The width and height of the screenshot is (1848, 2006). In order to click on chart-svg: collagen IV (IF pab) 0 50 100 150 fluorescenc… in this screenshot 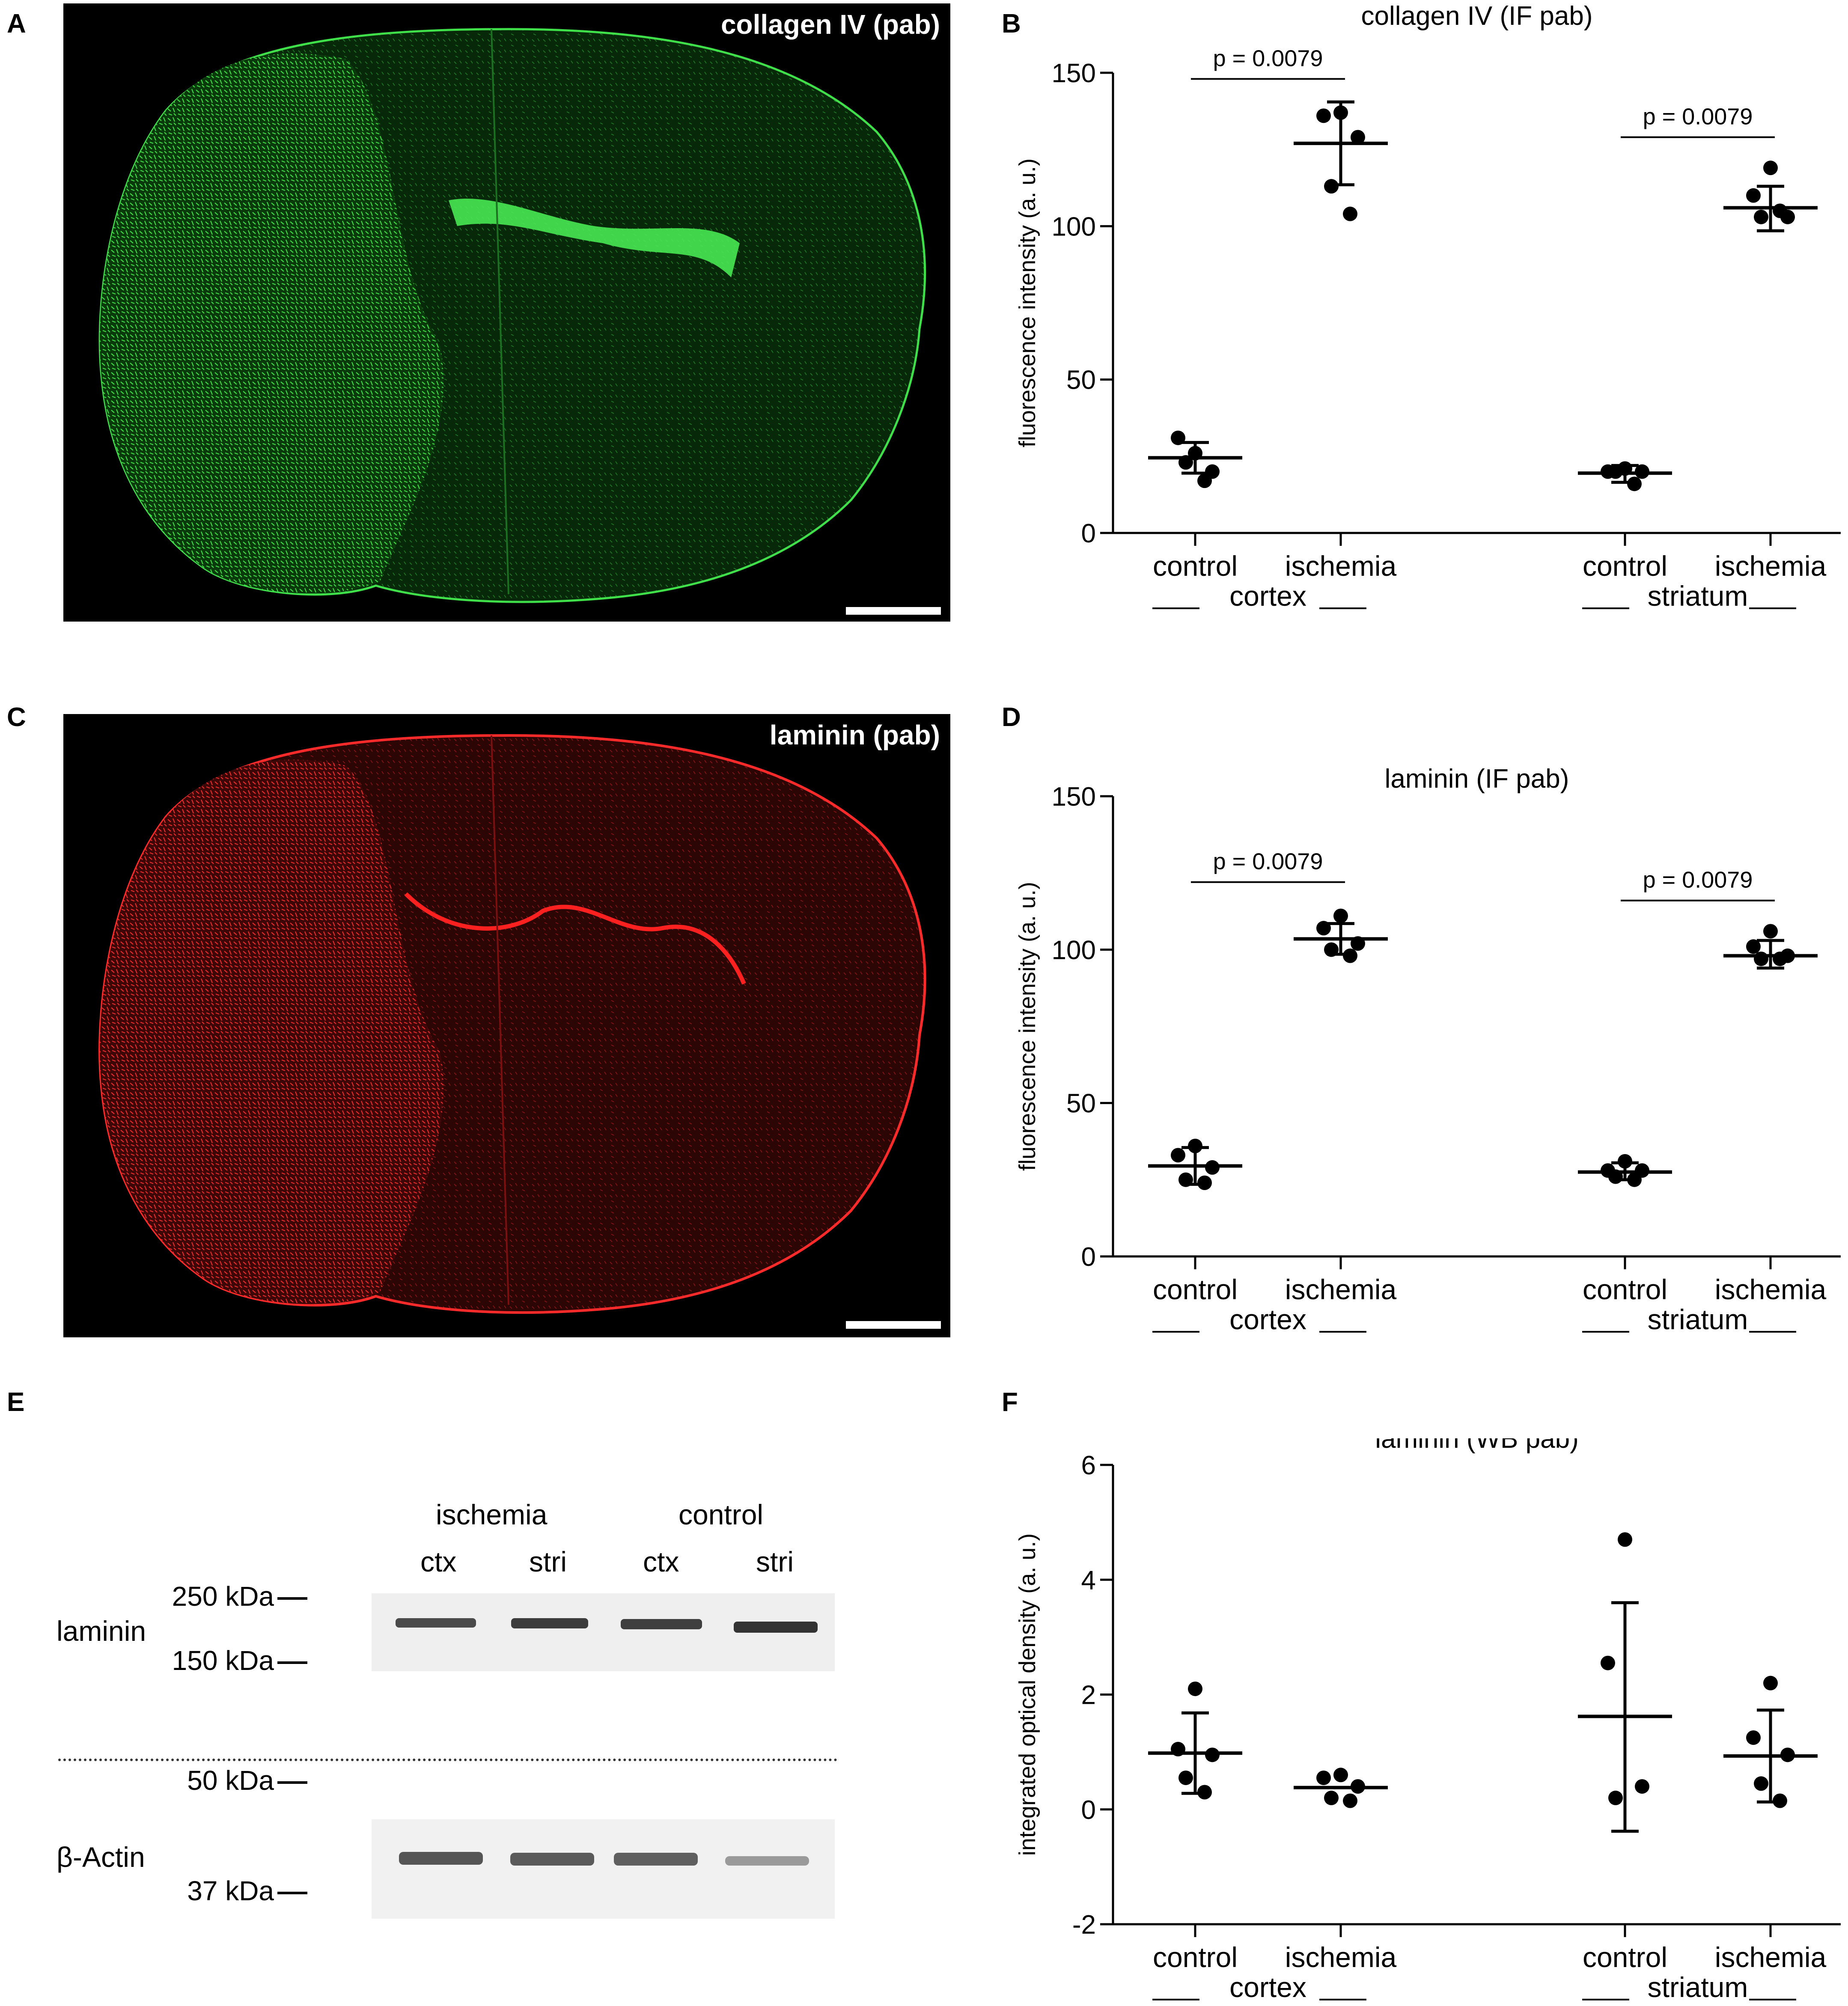, I will do `click(1428, 306)`.